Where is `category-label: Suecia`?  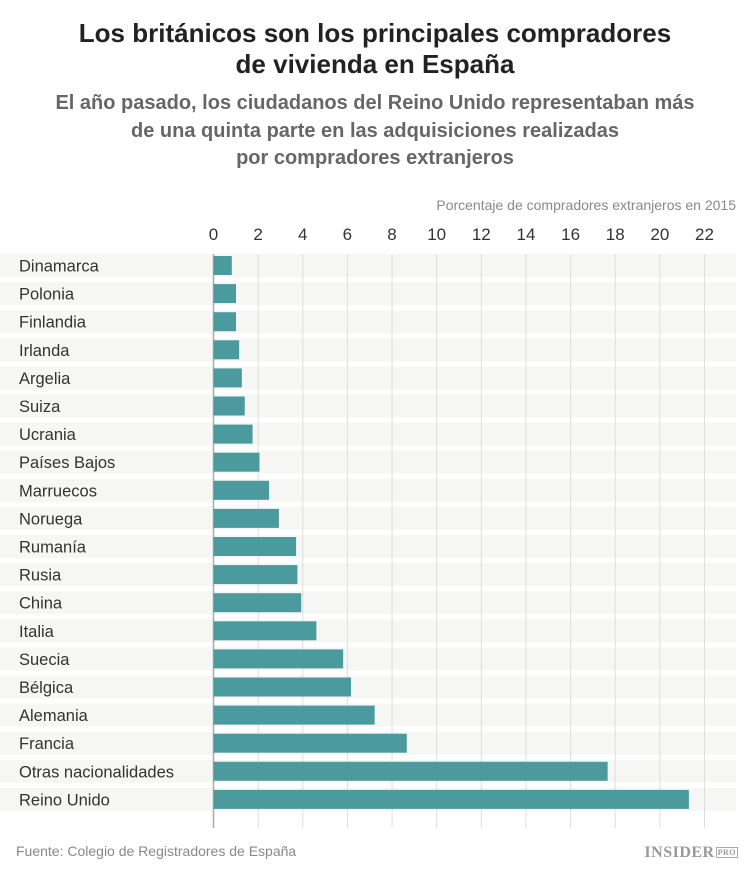
category-label: Suecia is located at coordinates (44, 660).